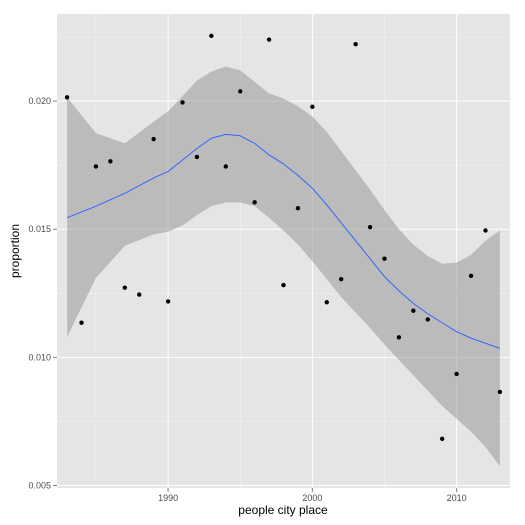  What do you see at coordinates (39, 485) in the screenshot?
I see `y-tick-label: 0.005` at bounding box center [39, 485].